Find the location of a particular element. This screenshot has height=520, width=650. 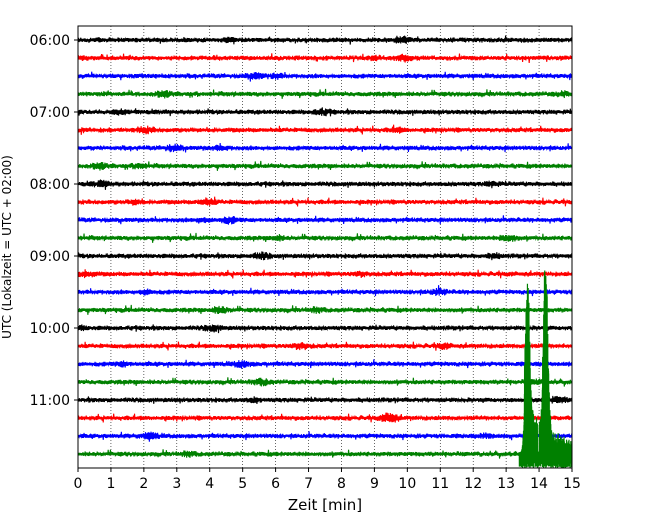

x-tick-label: 15 is located at coordinates (572, 484).